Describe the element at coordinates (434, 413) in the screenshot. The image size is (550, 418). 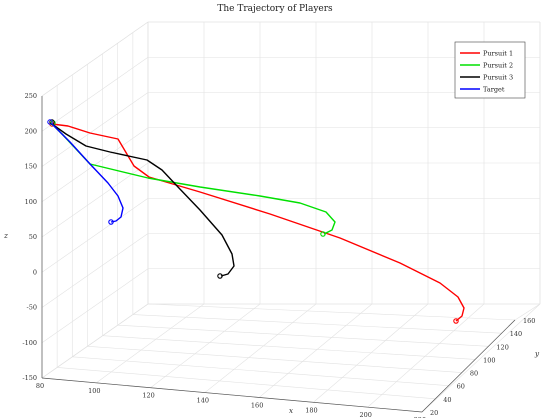
I see `y-tick-label: 20` at that location.